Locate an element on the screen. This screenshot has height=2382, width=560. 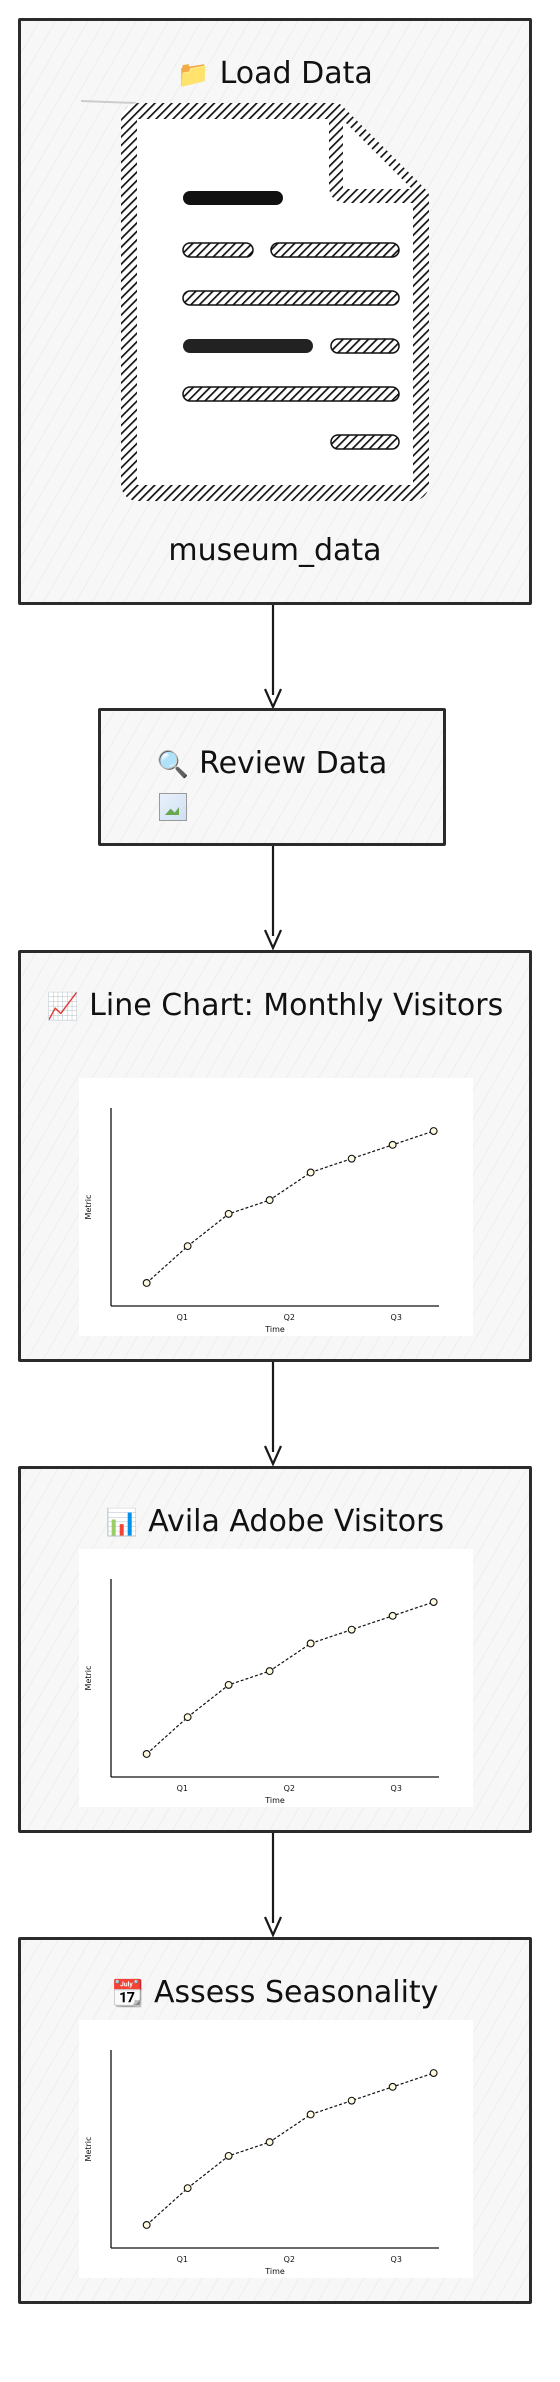
avila-adobe-plot: Q1 Q2 Q3 Time Metric is located at coordinates (261, 1692).